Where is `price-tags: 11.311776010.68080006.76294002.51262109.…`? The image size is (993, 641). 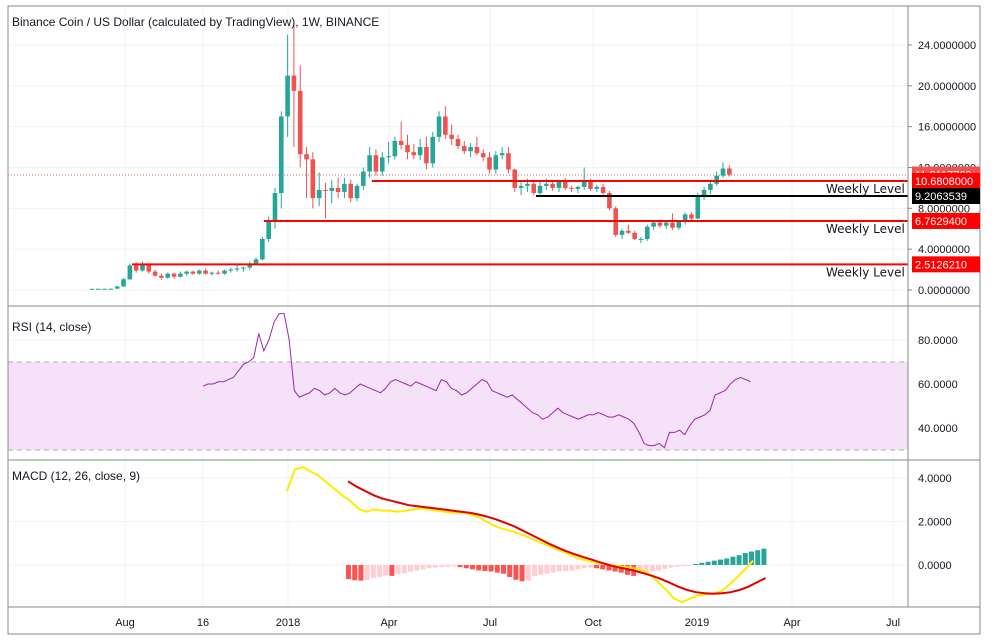 price-tags: 11.311776010.68080006.76294002.51262109.… is located at coordinates (946, 219).